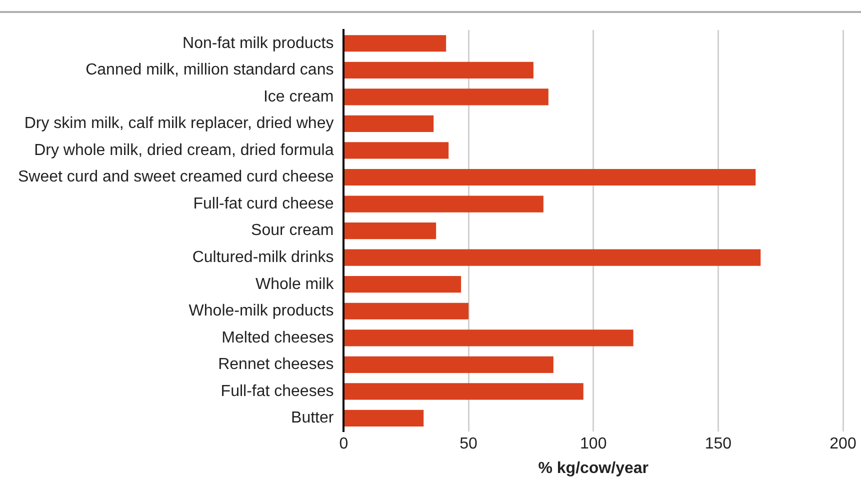 Image resolution: width=861 pixels, height=482 pixels. I want to click on y-tick-label: Dry skim milk, calf milk replacer, dried whey, so click(179, 123).